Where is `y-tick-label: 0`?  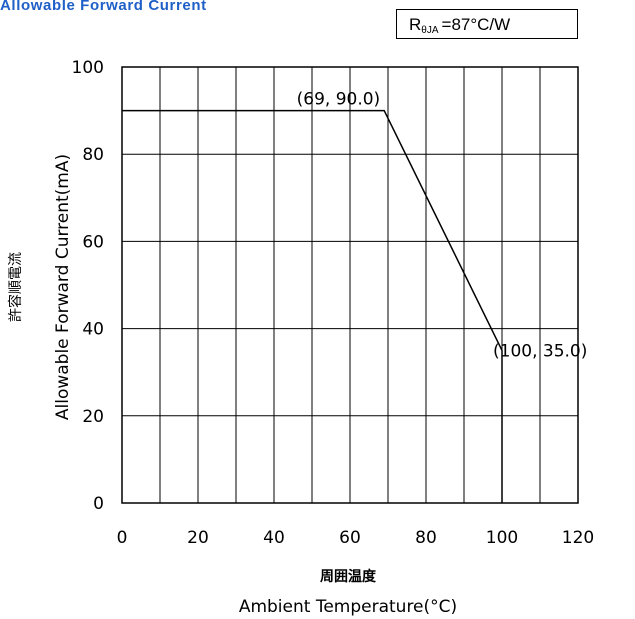
y-tick-label: 0 is located at coordinates (98, 504).